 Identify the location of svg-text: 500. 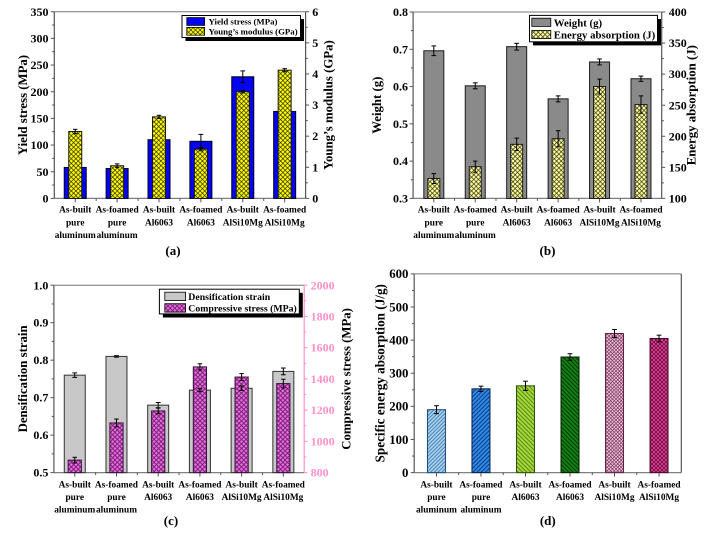
(398, 307).